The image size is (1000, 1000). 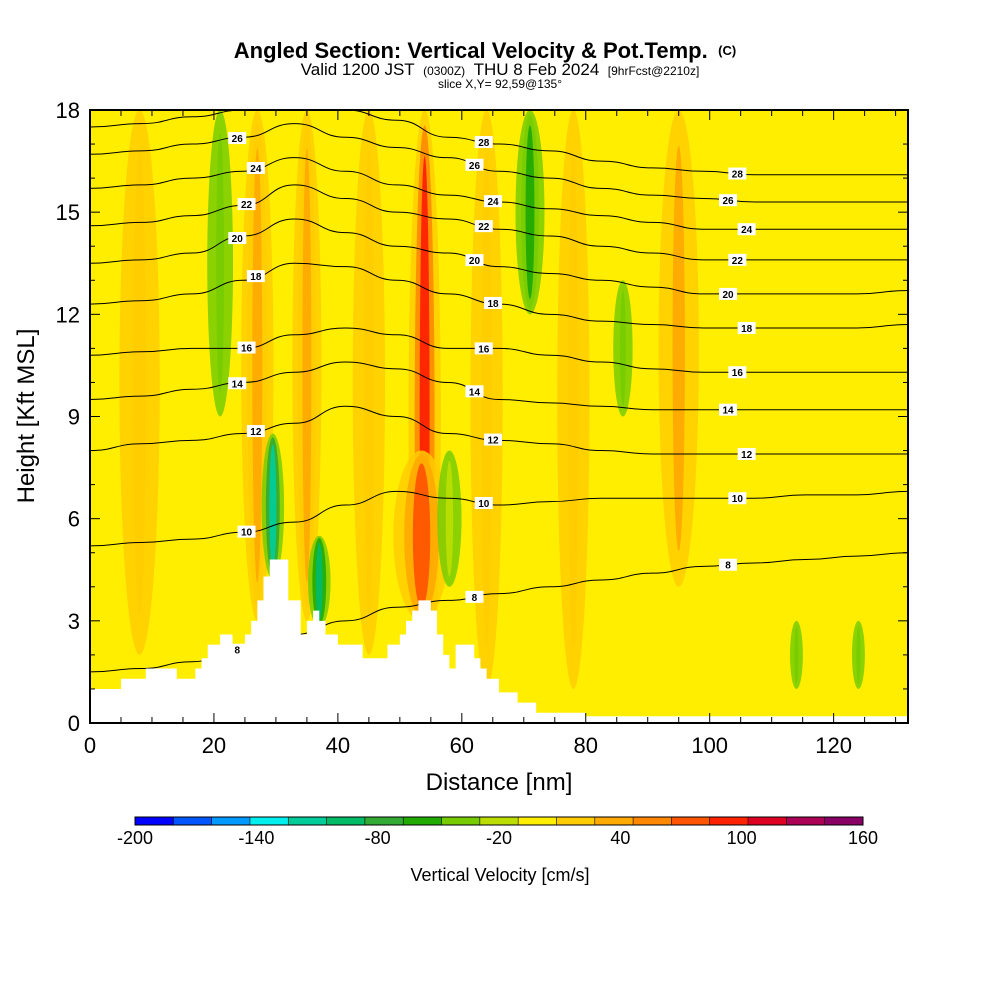 I want to click on contour-label: 26, so click(x=728, y=201).